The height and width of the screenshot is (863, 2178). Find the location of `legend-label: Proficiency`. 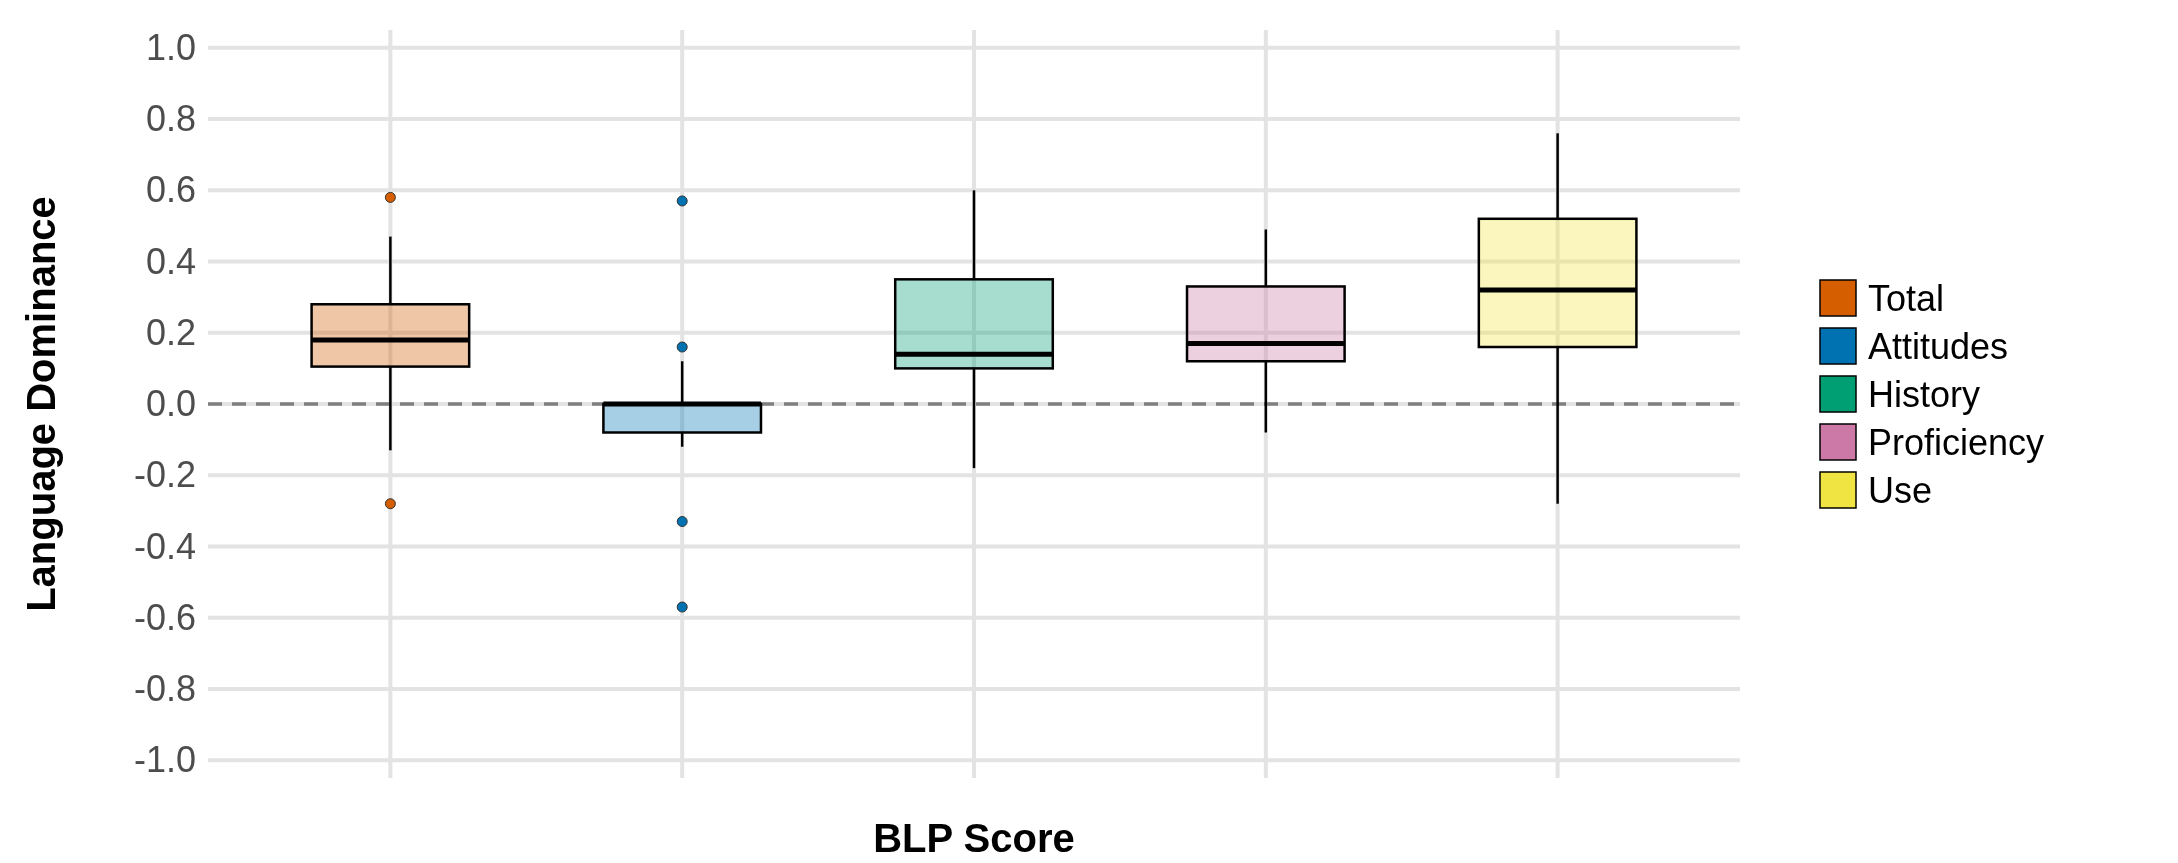

legend-label: Proficiency is located at coordinates (1956, 442).